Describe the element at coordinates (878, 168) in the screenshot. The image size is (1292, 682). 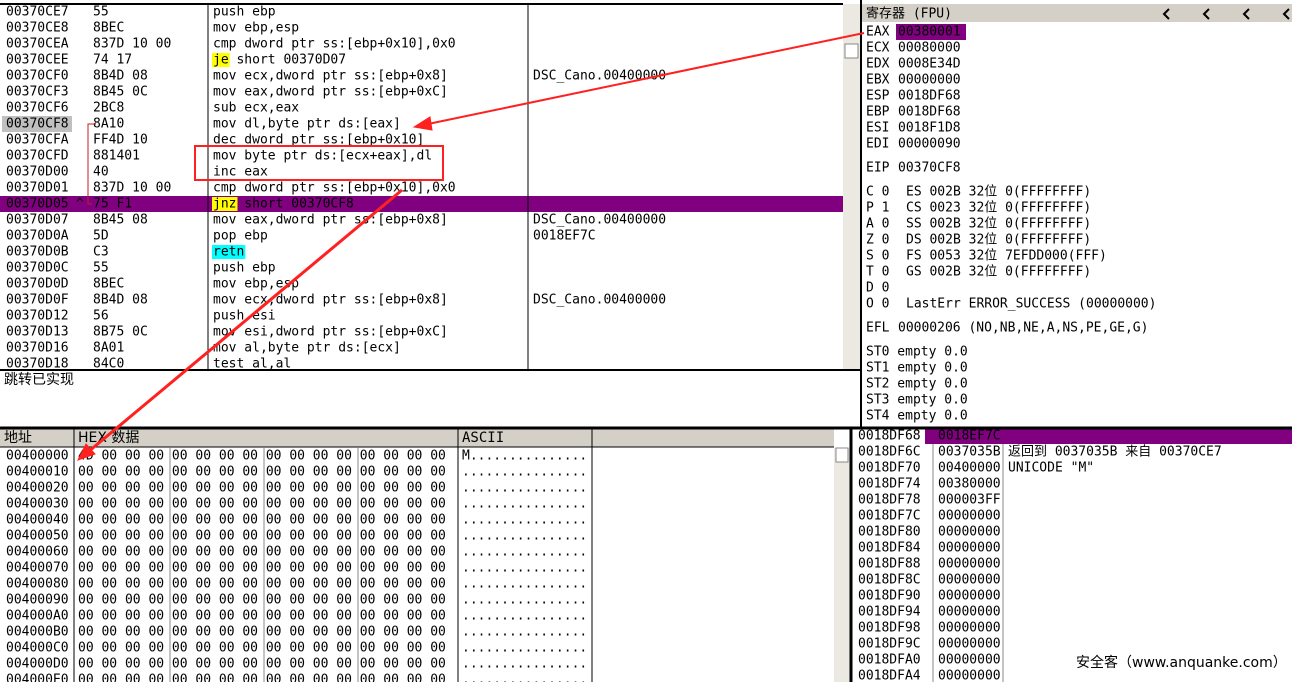
I see `register-name: EIP` at that location.